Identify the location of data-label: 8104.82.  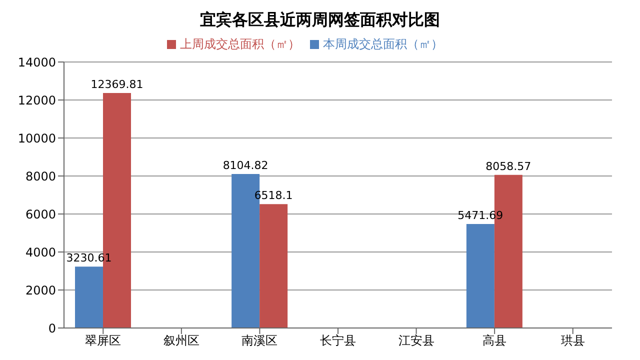
(245, 165).